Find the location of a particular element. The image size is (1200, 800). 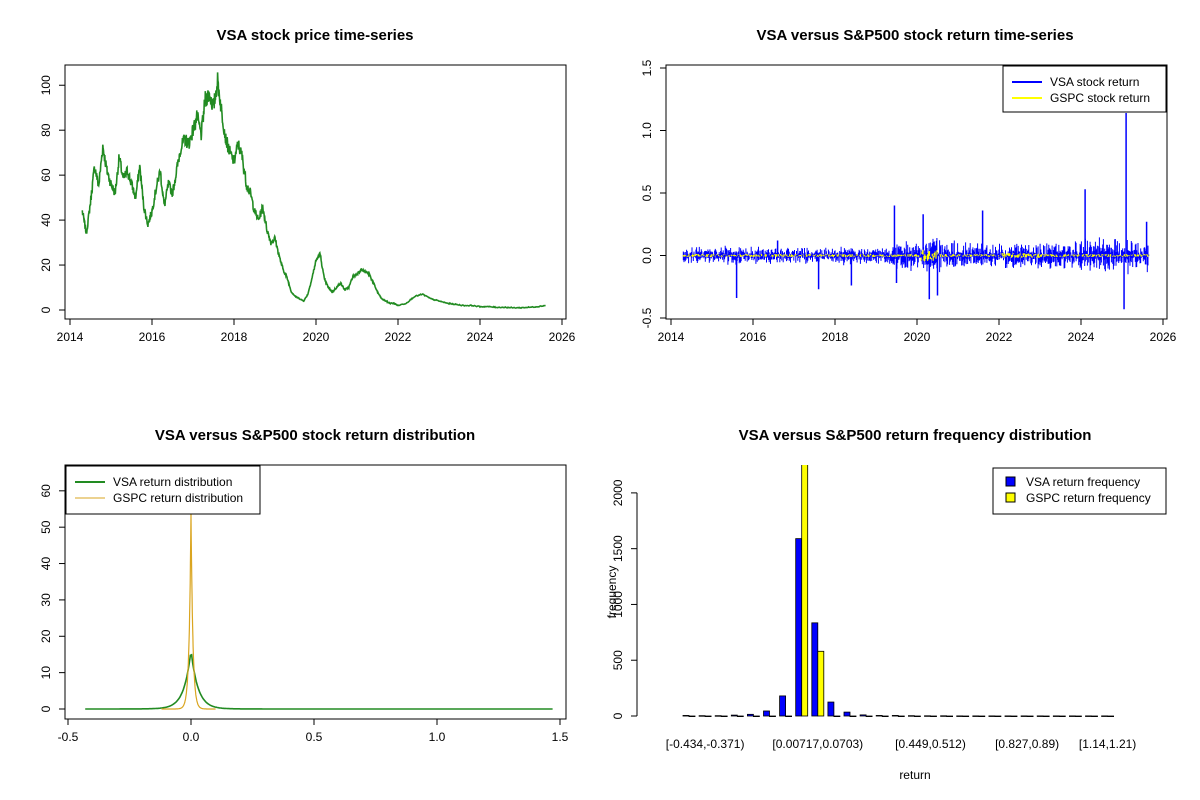

y-tick-label: 1500 is located at coordinates (618, 548).